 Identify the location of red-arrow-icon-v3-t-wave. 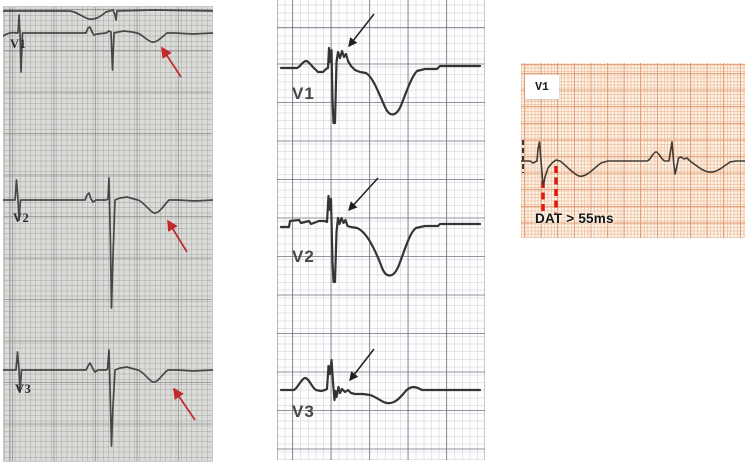
(184, 404).